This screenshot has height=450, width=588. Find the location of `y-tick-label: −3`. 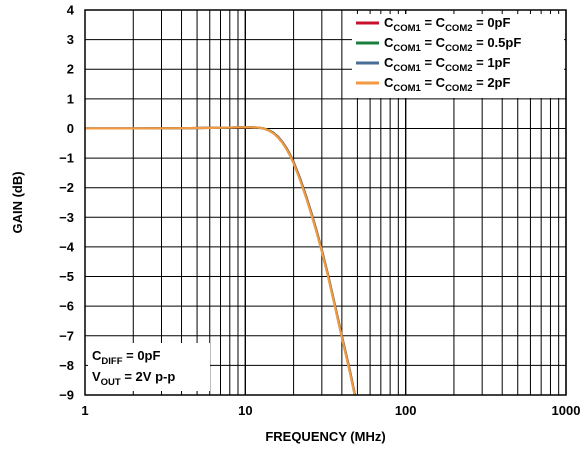

y-tick-label: −3 is located at coordinates (66, 217).